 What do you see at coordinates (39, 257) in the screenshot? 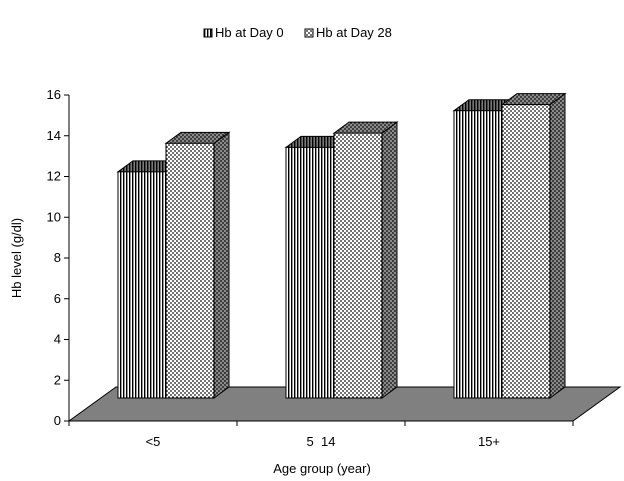
I see `y-axis: 0 2 4 6 8 10 12 14 16 Hb level (g/dl)` at bounding box center [39, 257].